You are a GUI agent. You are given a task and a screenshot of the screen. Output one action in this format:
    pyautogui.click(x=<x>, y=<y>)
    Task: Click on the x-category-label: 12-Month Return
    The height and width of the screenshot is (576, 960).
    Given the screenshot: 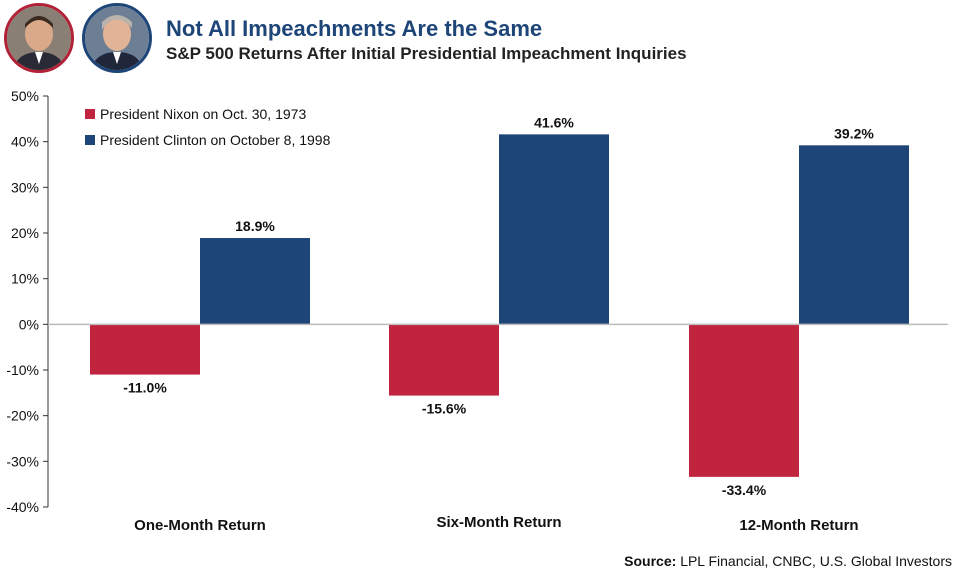 What is the action you would take?
    pyautogui.click(x=798, y=525)
    